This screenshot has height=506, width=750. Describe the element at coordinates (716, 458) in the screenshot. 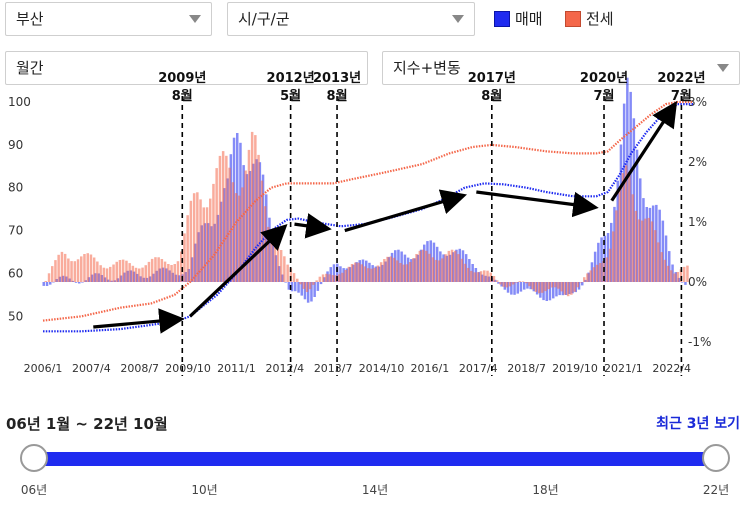

I see `range-slider-end-handle` at that location.